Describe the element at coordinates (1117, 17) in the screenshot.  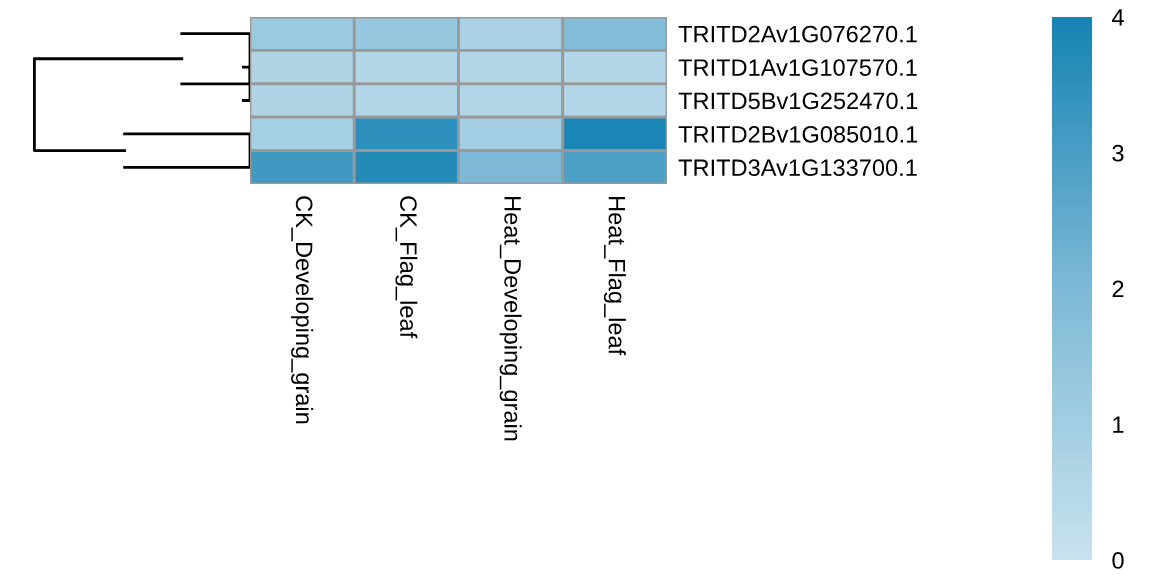
I see `color-bar-label: 4` at that location.